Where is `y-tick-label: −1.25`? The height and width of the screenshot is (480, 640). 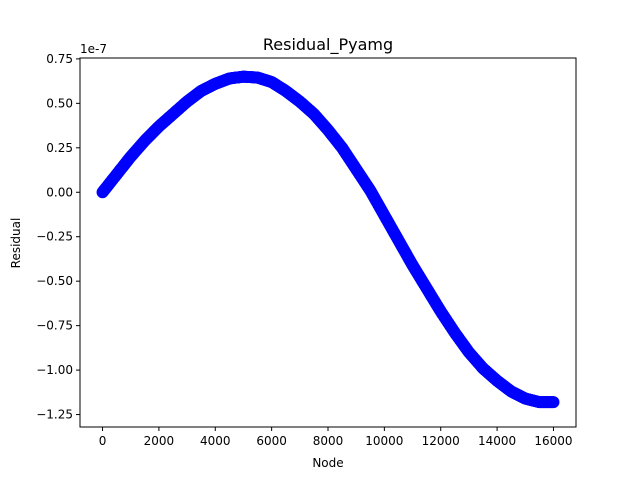 y-tick-label: −1.25 is located at coordinates (54, 415).